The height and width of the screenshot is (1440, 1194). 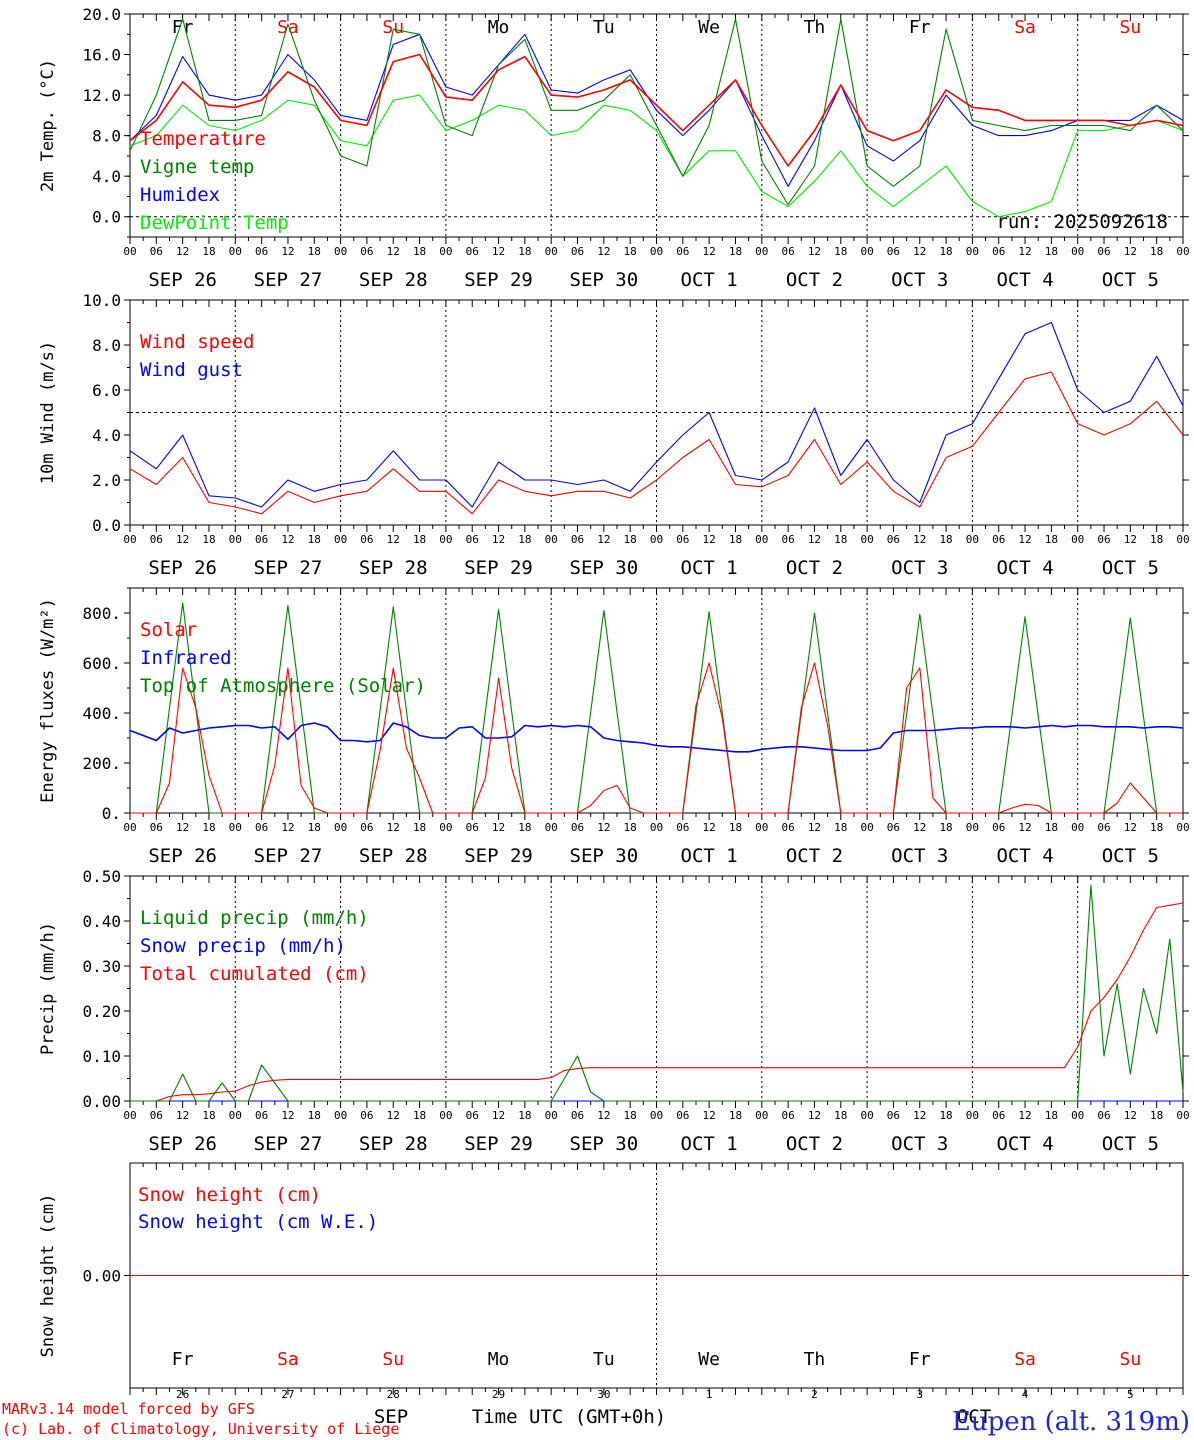 I want to click on date-label: OCT 4, so click(x=1024, y=1144).